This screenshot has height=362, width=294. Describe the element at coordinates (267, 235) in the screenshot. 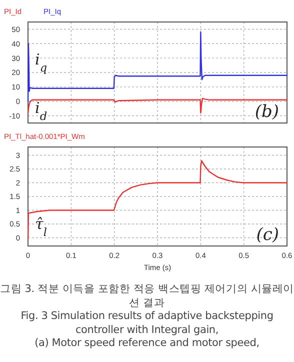

I see `annotation: (c)` at that location.